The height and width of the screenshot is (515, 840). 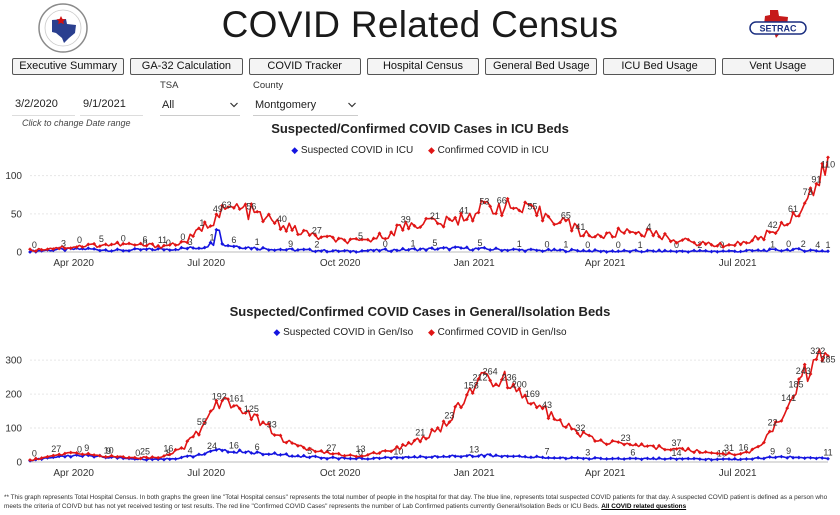 I want to click on tab-vent-usage: Vent Usage, so click(x=777, y=66).